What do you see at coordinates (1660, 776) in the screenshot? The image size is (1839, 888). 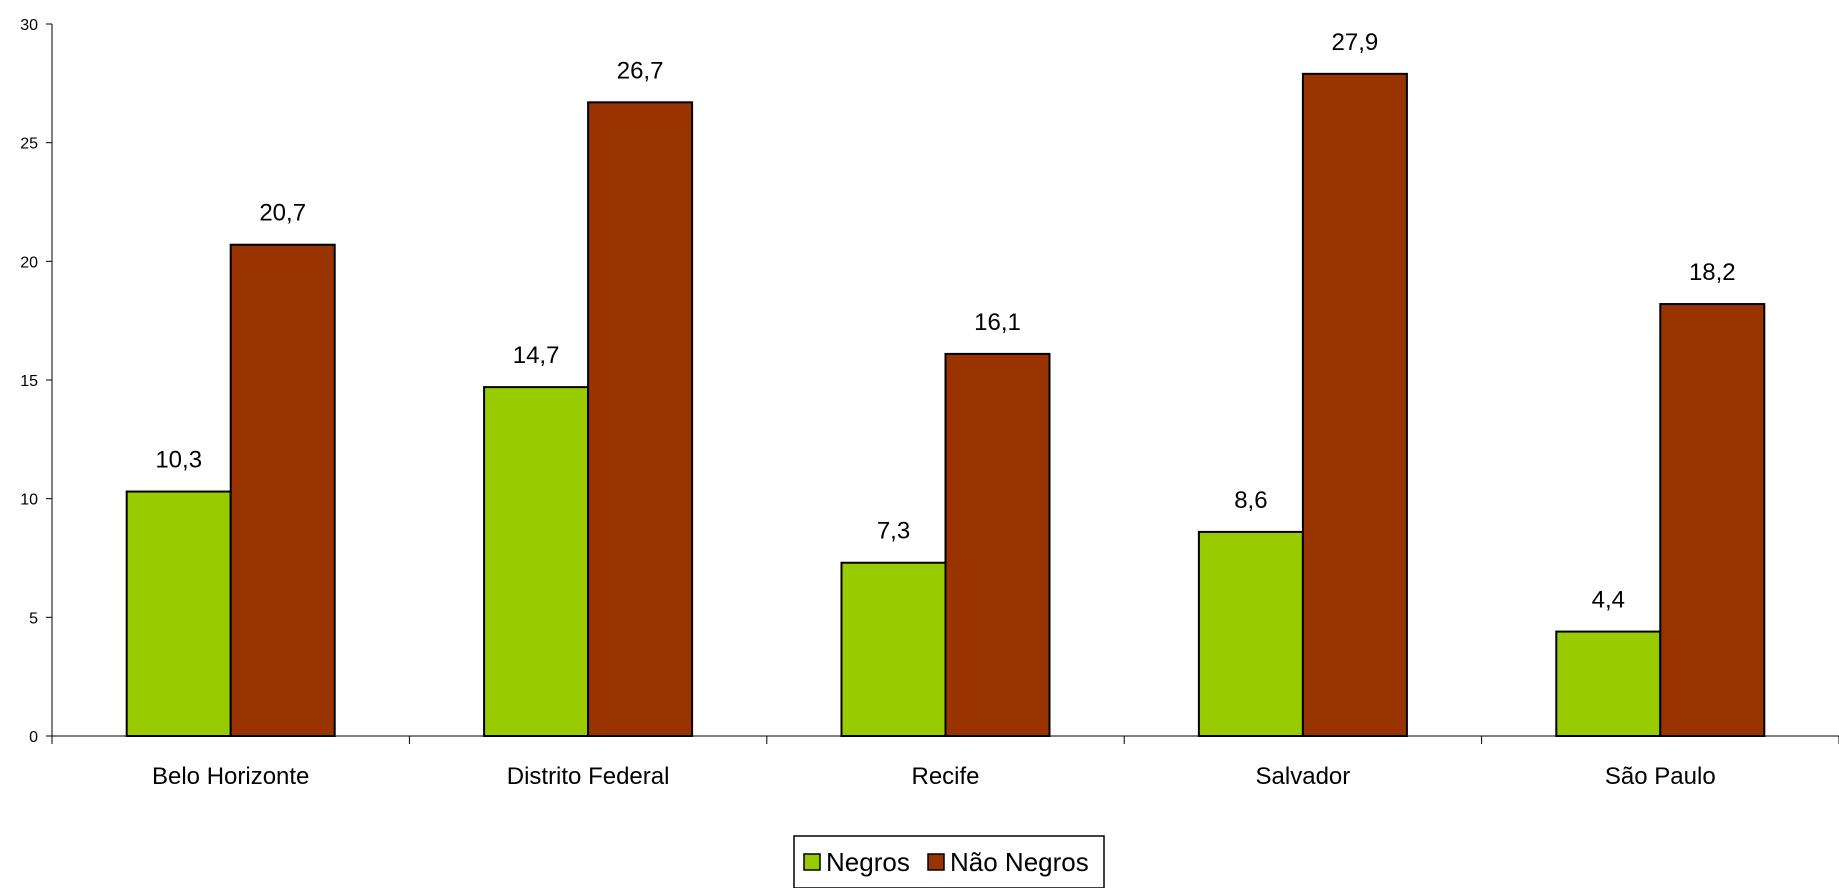 I see `x-category-label: São Paulo` at bounding box center [1660, 776].